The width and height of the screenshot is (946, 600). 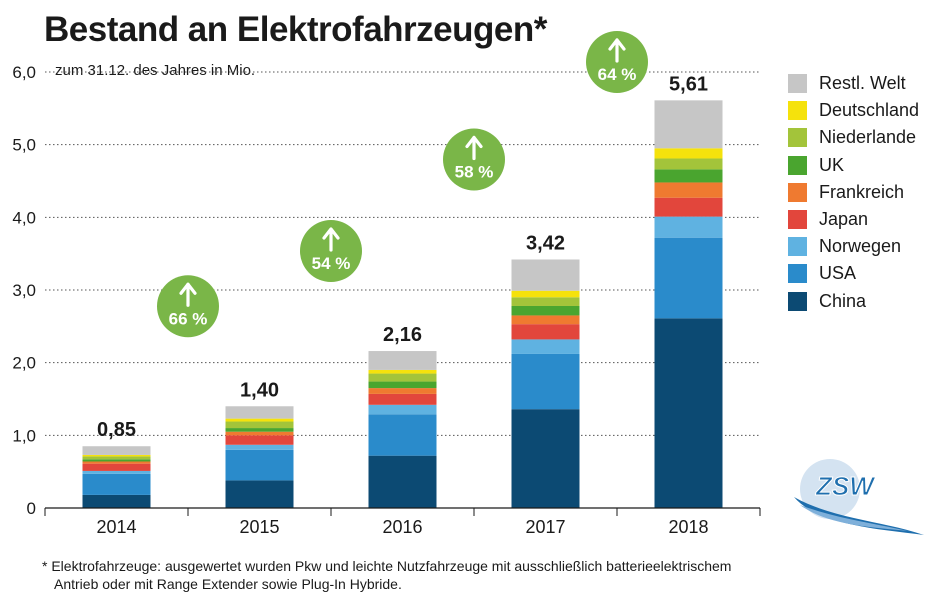 I want to click on bar-segment-japan-2017, so click(x=545, y=332).